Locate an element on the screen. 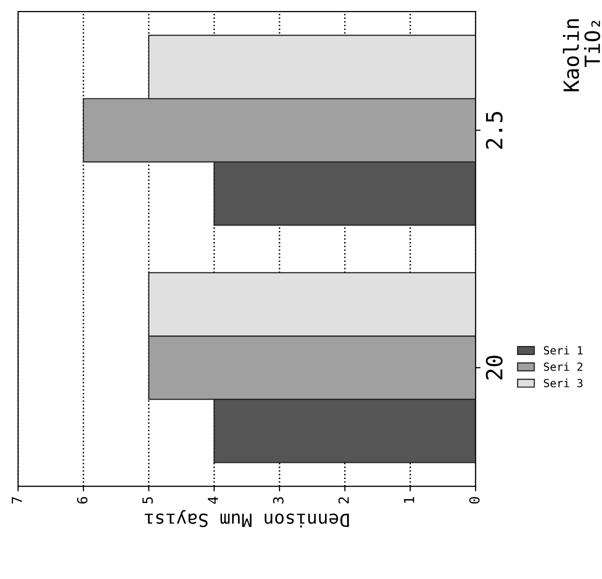  x-tick-label: 1 is located at coordinates (409, 500).